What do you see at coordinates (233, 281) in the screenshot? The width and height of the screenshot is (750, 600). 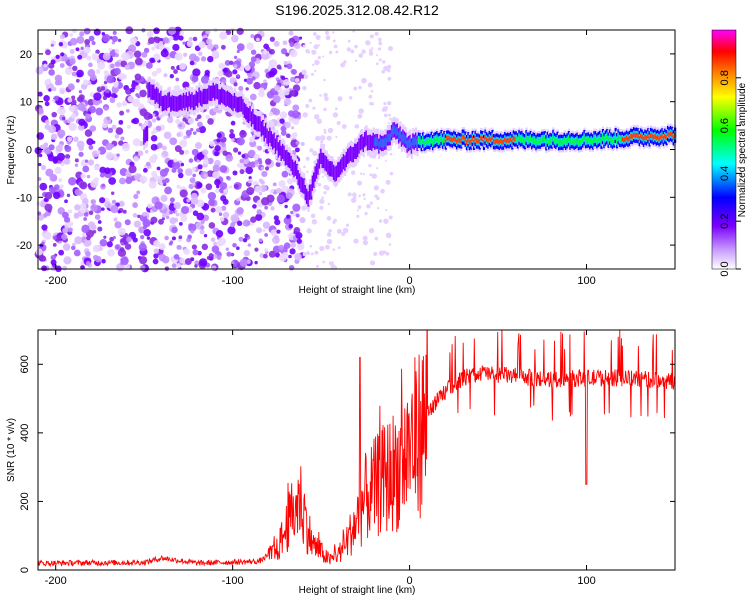 I see `spectrogram-x-tick-label: -100` at bounding box center [233, 281].